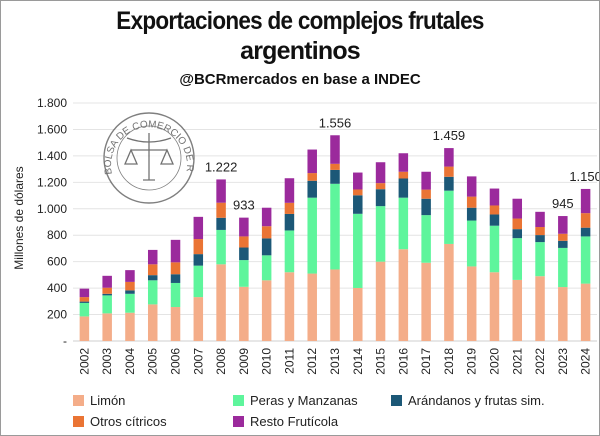 The image size is (600, 436). I want to click on bar-segment-peras-y-manzanas-2019, so click(471, 243).